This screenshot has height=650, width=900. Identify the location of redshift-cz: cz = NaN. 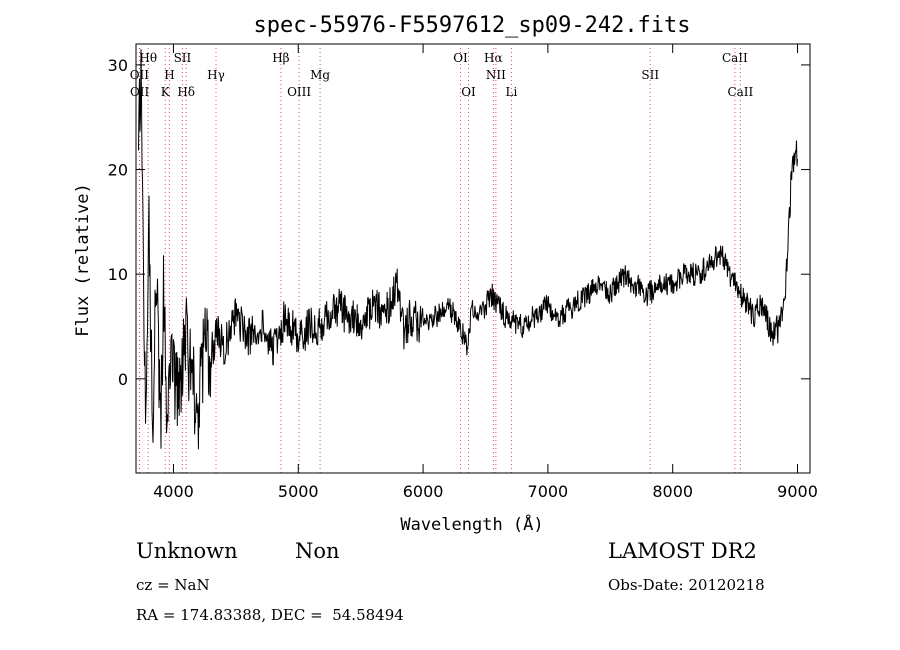
(173, 585).